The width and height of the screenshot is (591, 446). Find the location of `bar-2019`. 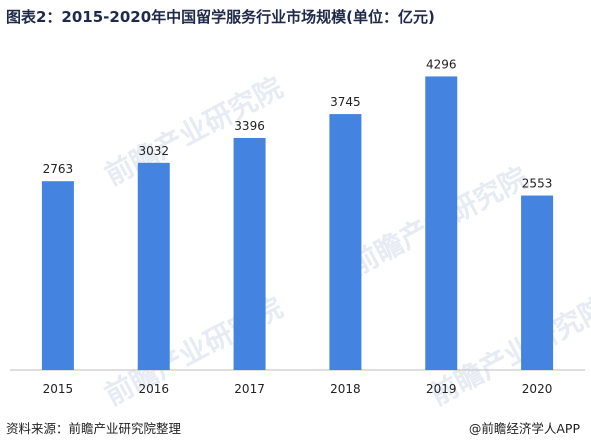

bar-2019 is located at coordinates (441, 223).